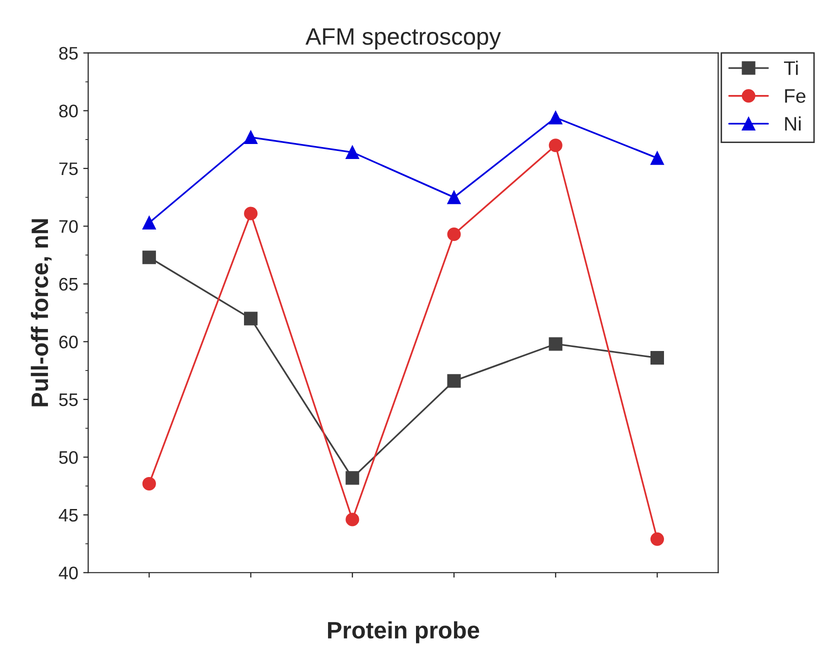 The height and width of the screenshot is (662, 840). Describe the element at coordinates (68, 111) in the screenshot. I see `y-tick-label: 80` at that location.